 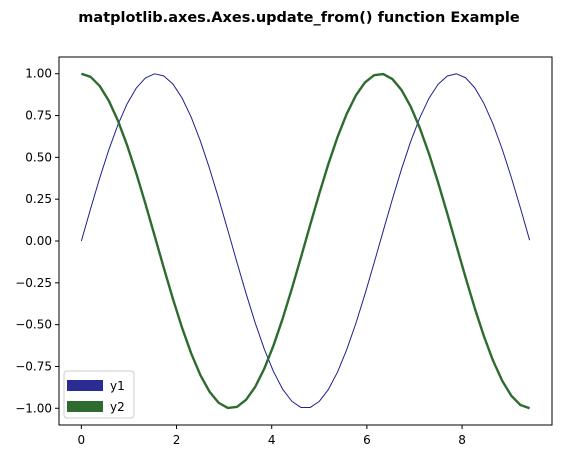 What do you see at coordinates (33, 283) in the screenshot?
I see `y-tick-label: −0.25` at bounding box center [33, 283].